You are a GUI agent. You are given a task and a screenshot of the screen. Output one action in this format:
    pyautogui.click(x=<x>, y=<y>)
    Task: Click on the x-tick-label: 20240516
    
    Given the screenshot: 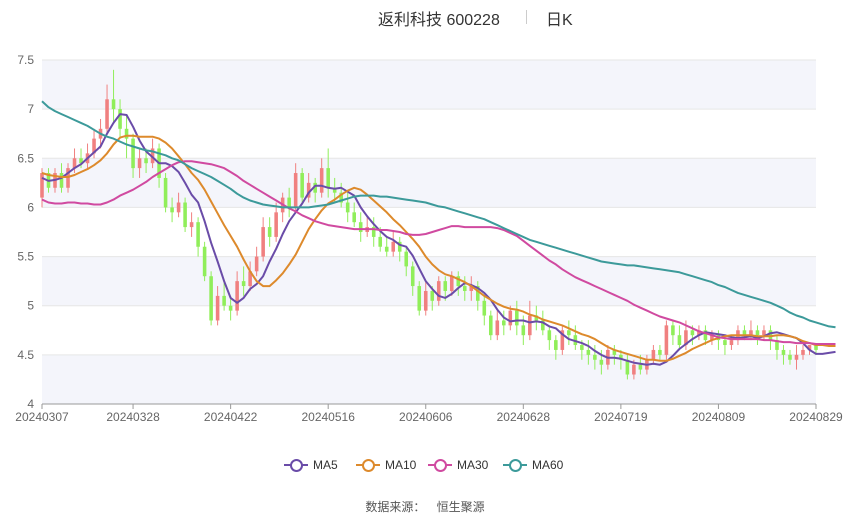 What is the action you would take?
    pyautogui.click(x=328, y=417)
    